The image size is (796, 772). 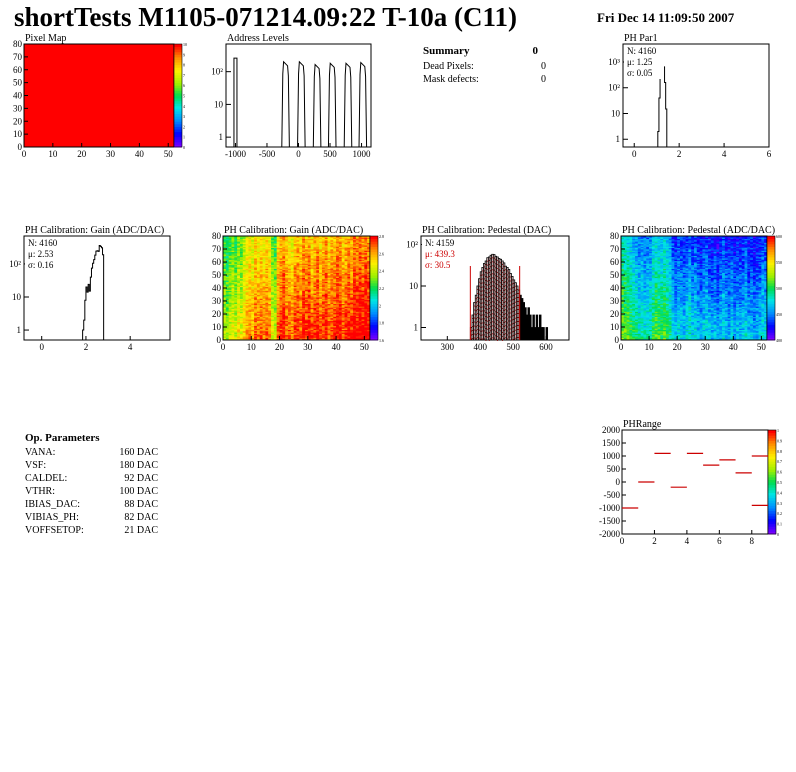 I want to click on stats-entries: N: 4160, so click(x=43, y=243).